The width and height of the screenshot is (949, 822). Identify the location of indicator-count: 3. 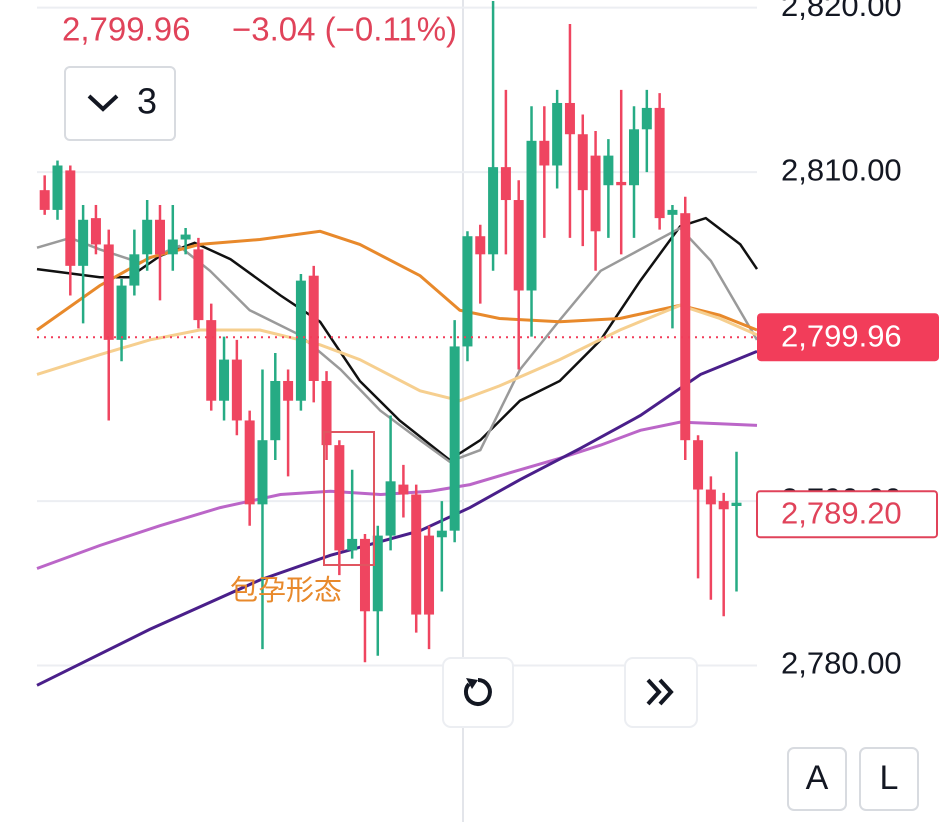
(147, 101).